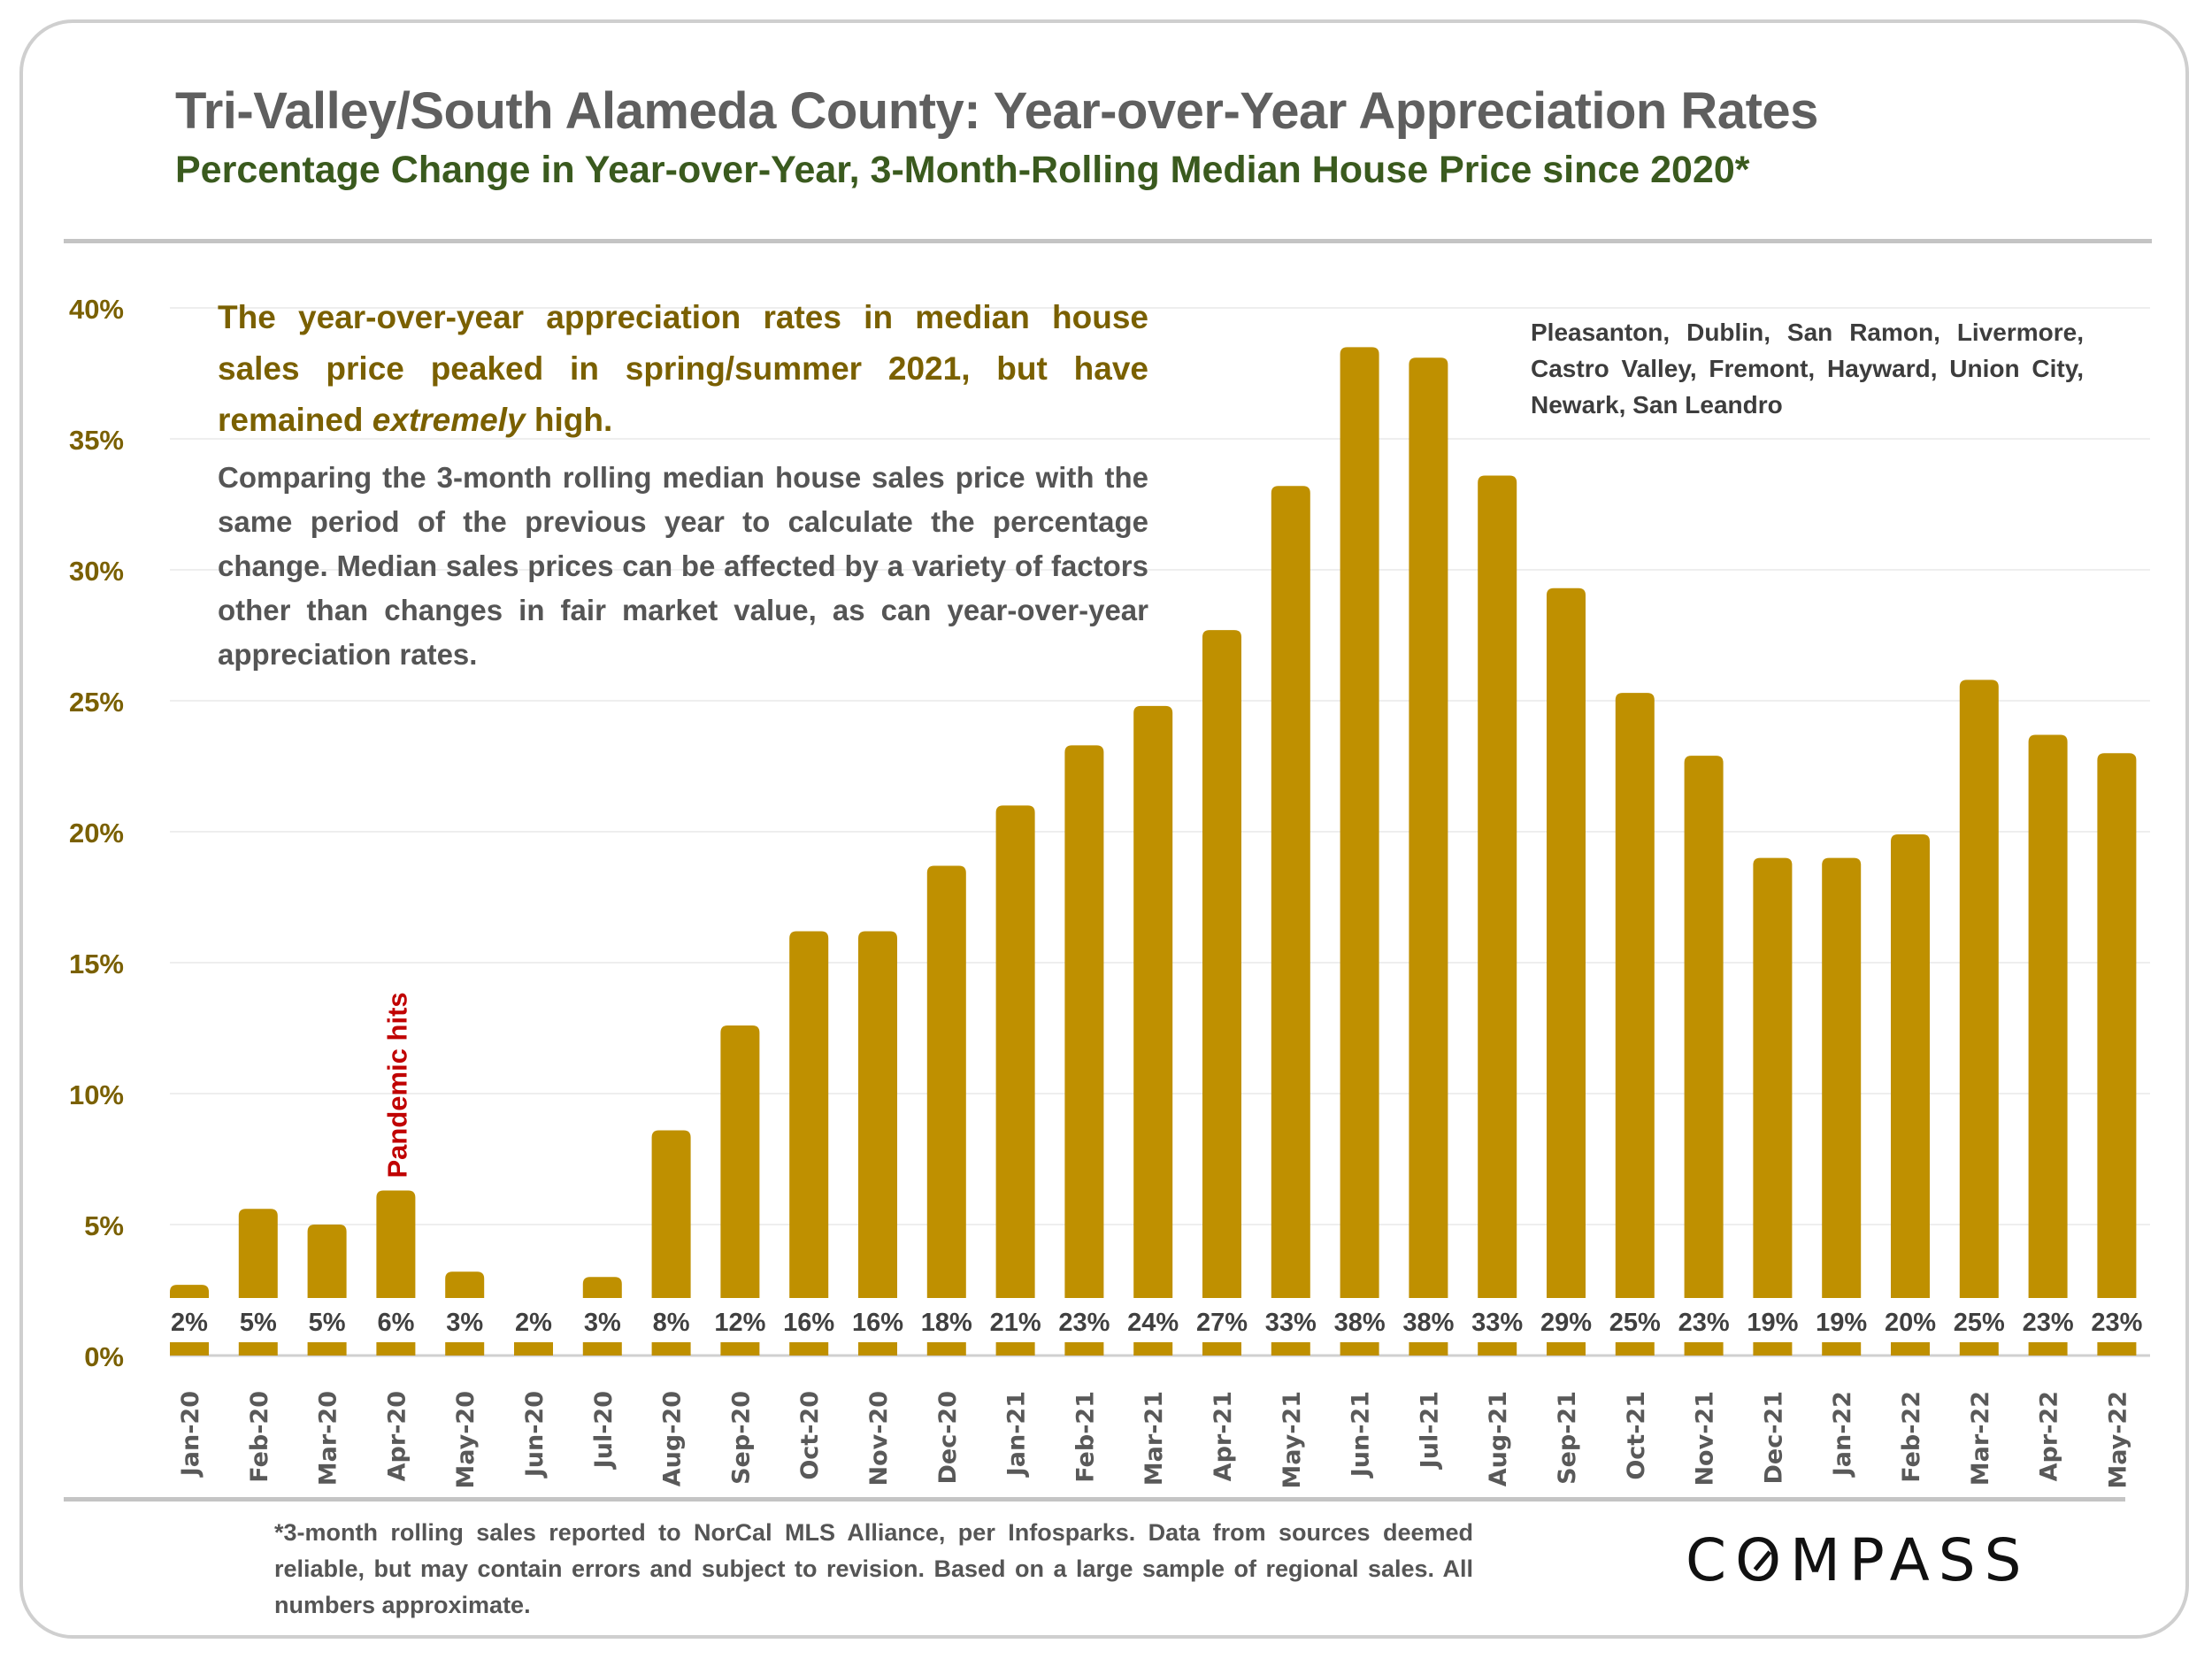  What do you see at coordinates (1763, 1560) in the screenshot?
I see `logo-letter: O` at bounding box center [1763, 1560].